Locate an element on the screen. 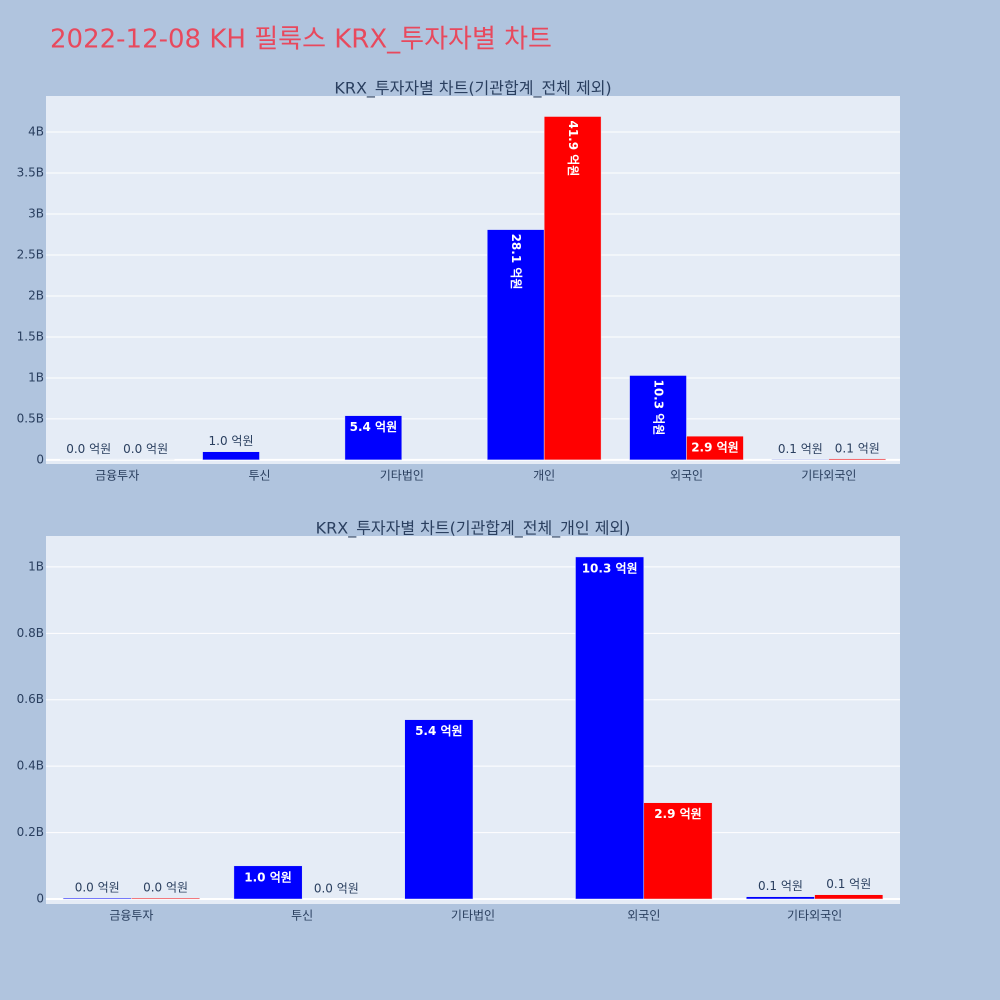  y-tick-label: 0.5B is located at coordinates (30, 418).